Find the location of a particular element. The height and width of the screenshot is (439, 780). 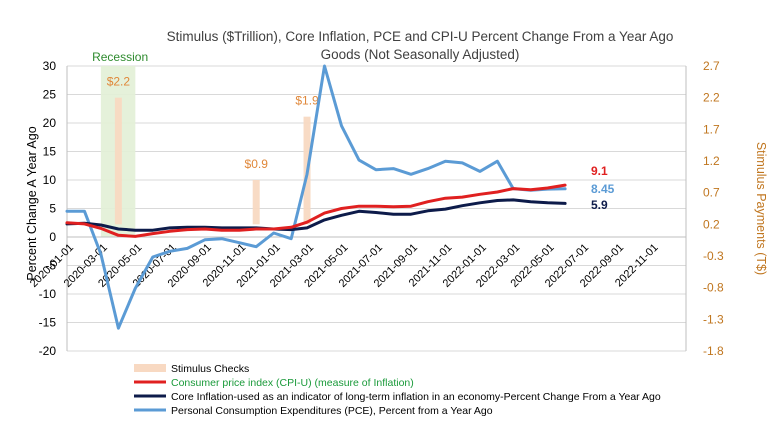

end-label-pce: 8.45 is located at coordinates (603, 189).